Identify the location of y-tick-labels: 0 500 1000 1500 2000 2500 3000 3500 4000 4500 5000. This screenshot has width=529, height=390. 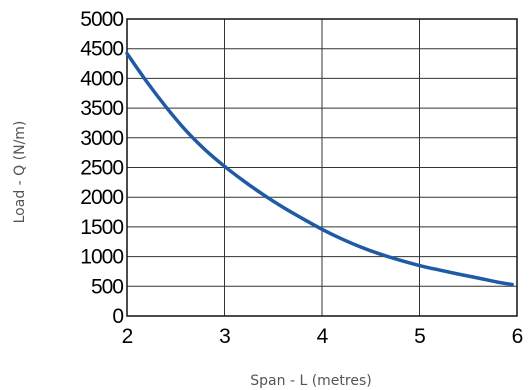
(102, 168).